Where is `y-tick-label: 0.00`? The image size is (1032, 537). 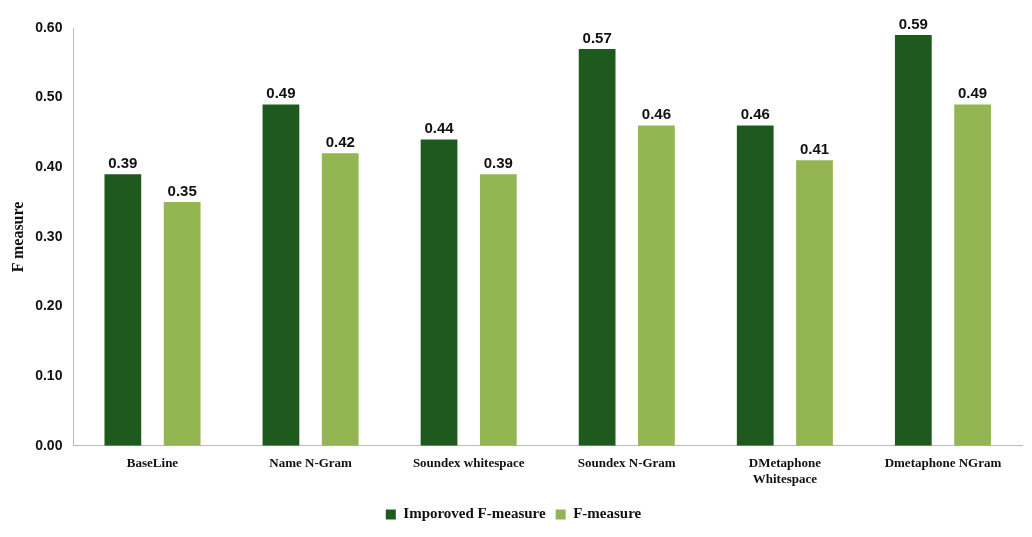 y-tick-label: 0.00 is located at coordinates (49, 444).